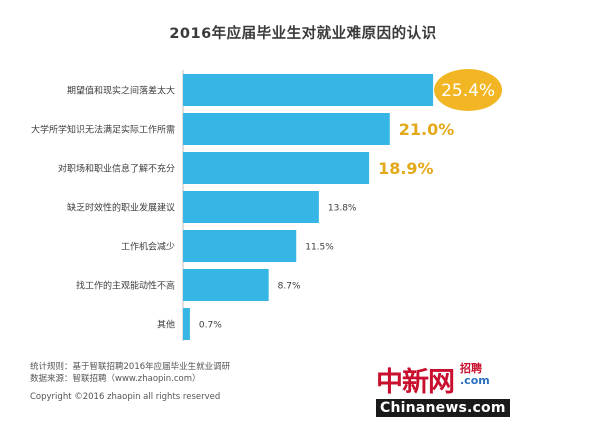 The image size is (606, 431). What do you see at coordinates (121, 91) in the screenshot?
I see `category-label: 期望值和现实之间落差太大` at bounding box center [121, 91].